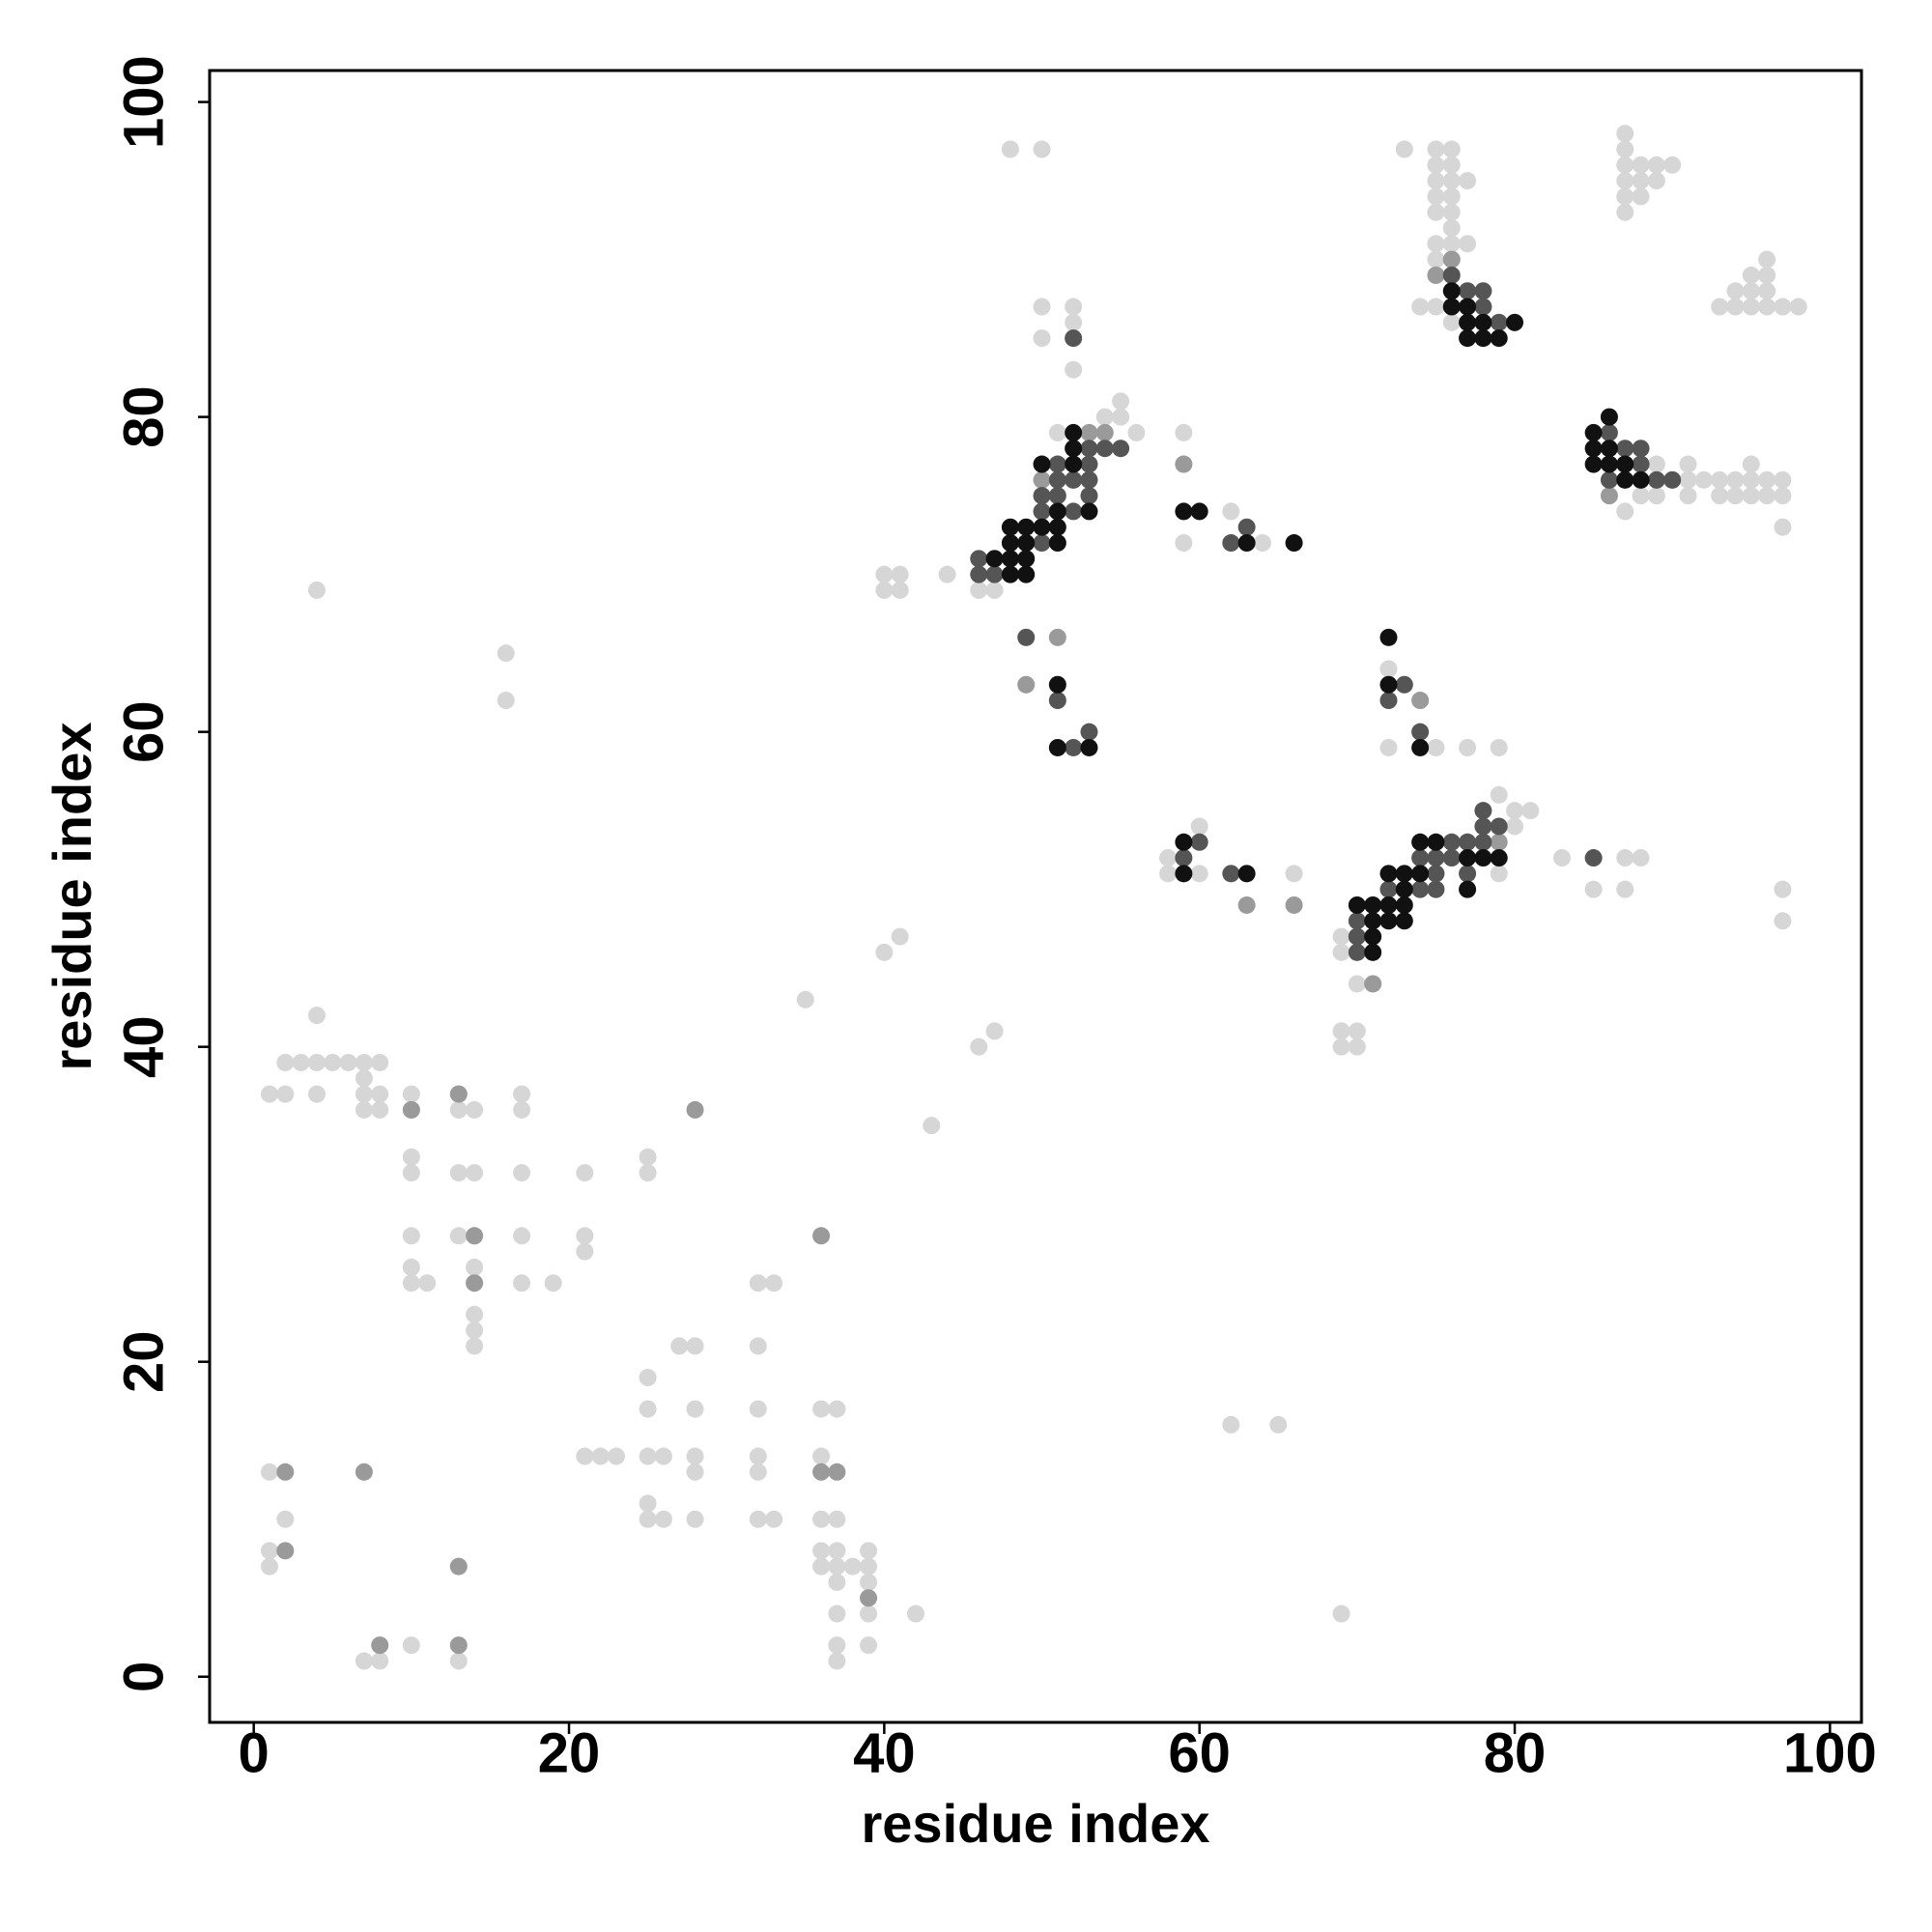  What do you see at coordinates (254, 1752) in the screenshot?
I see `x-tick-label: 0` at bounding box center [254, 1752].